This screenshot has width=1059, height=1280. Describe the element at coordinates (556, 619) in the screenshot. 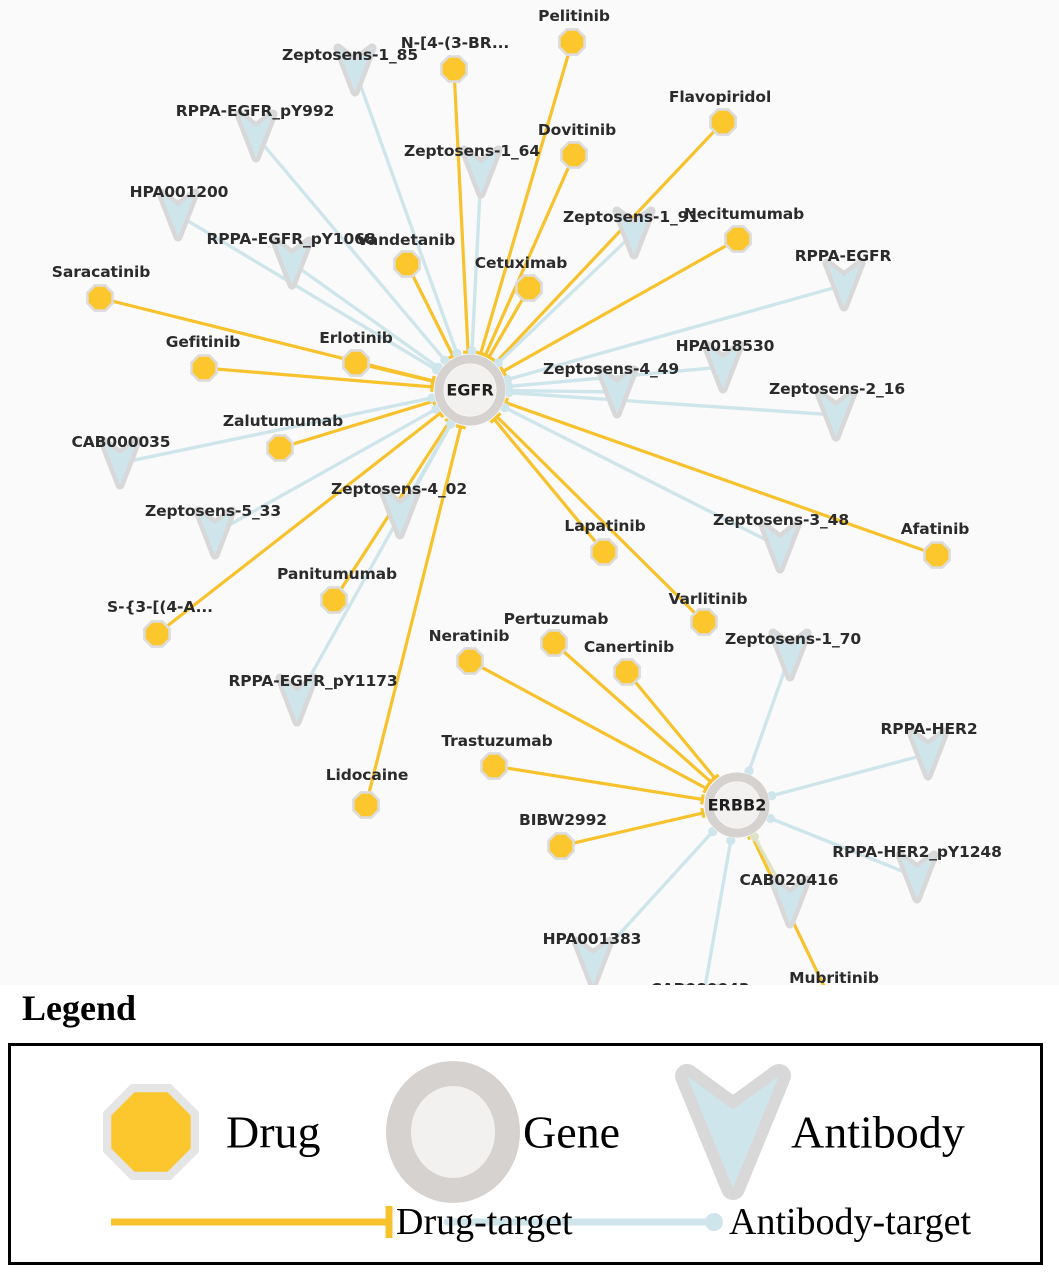

I see `drug-label: Pertuzumab` at that location.